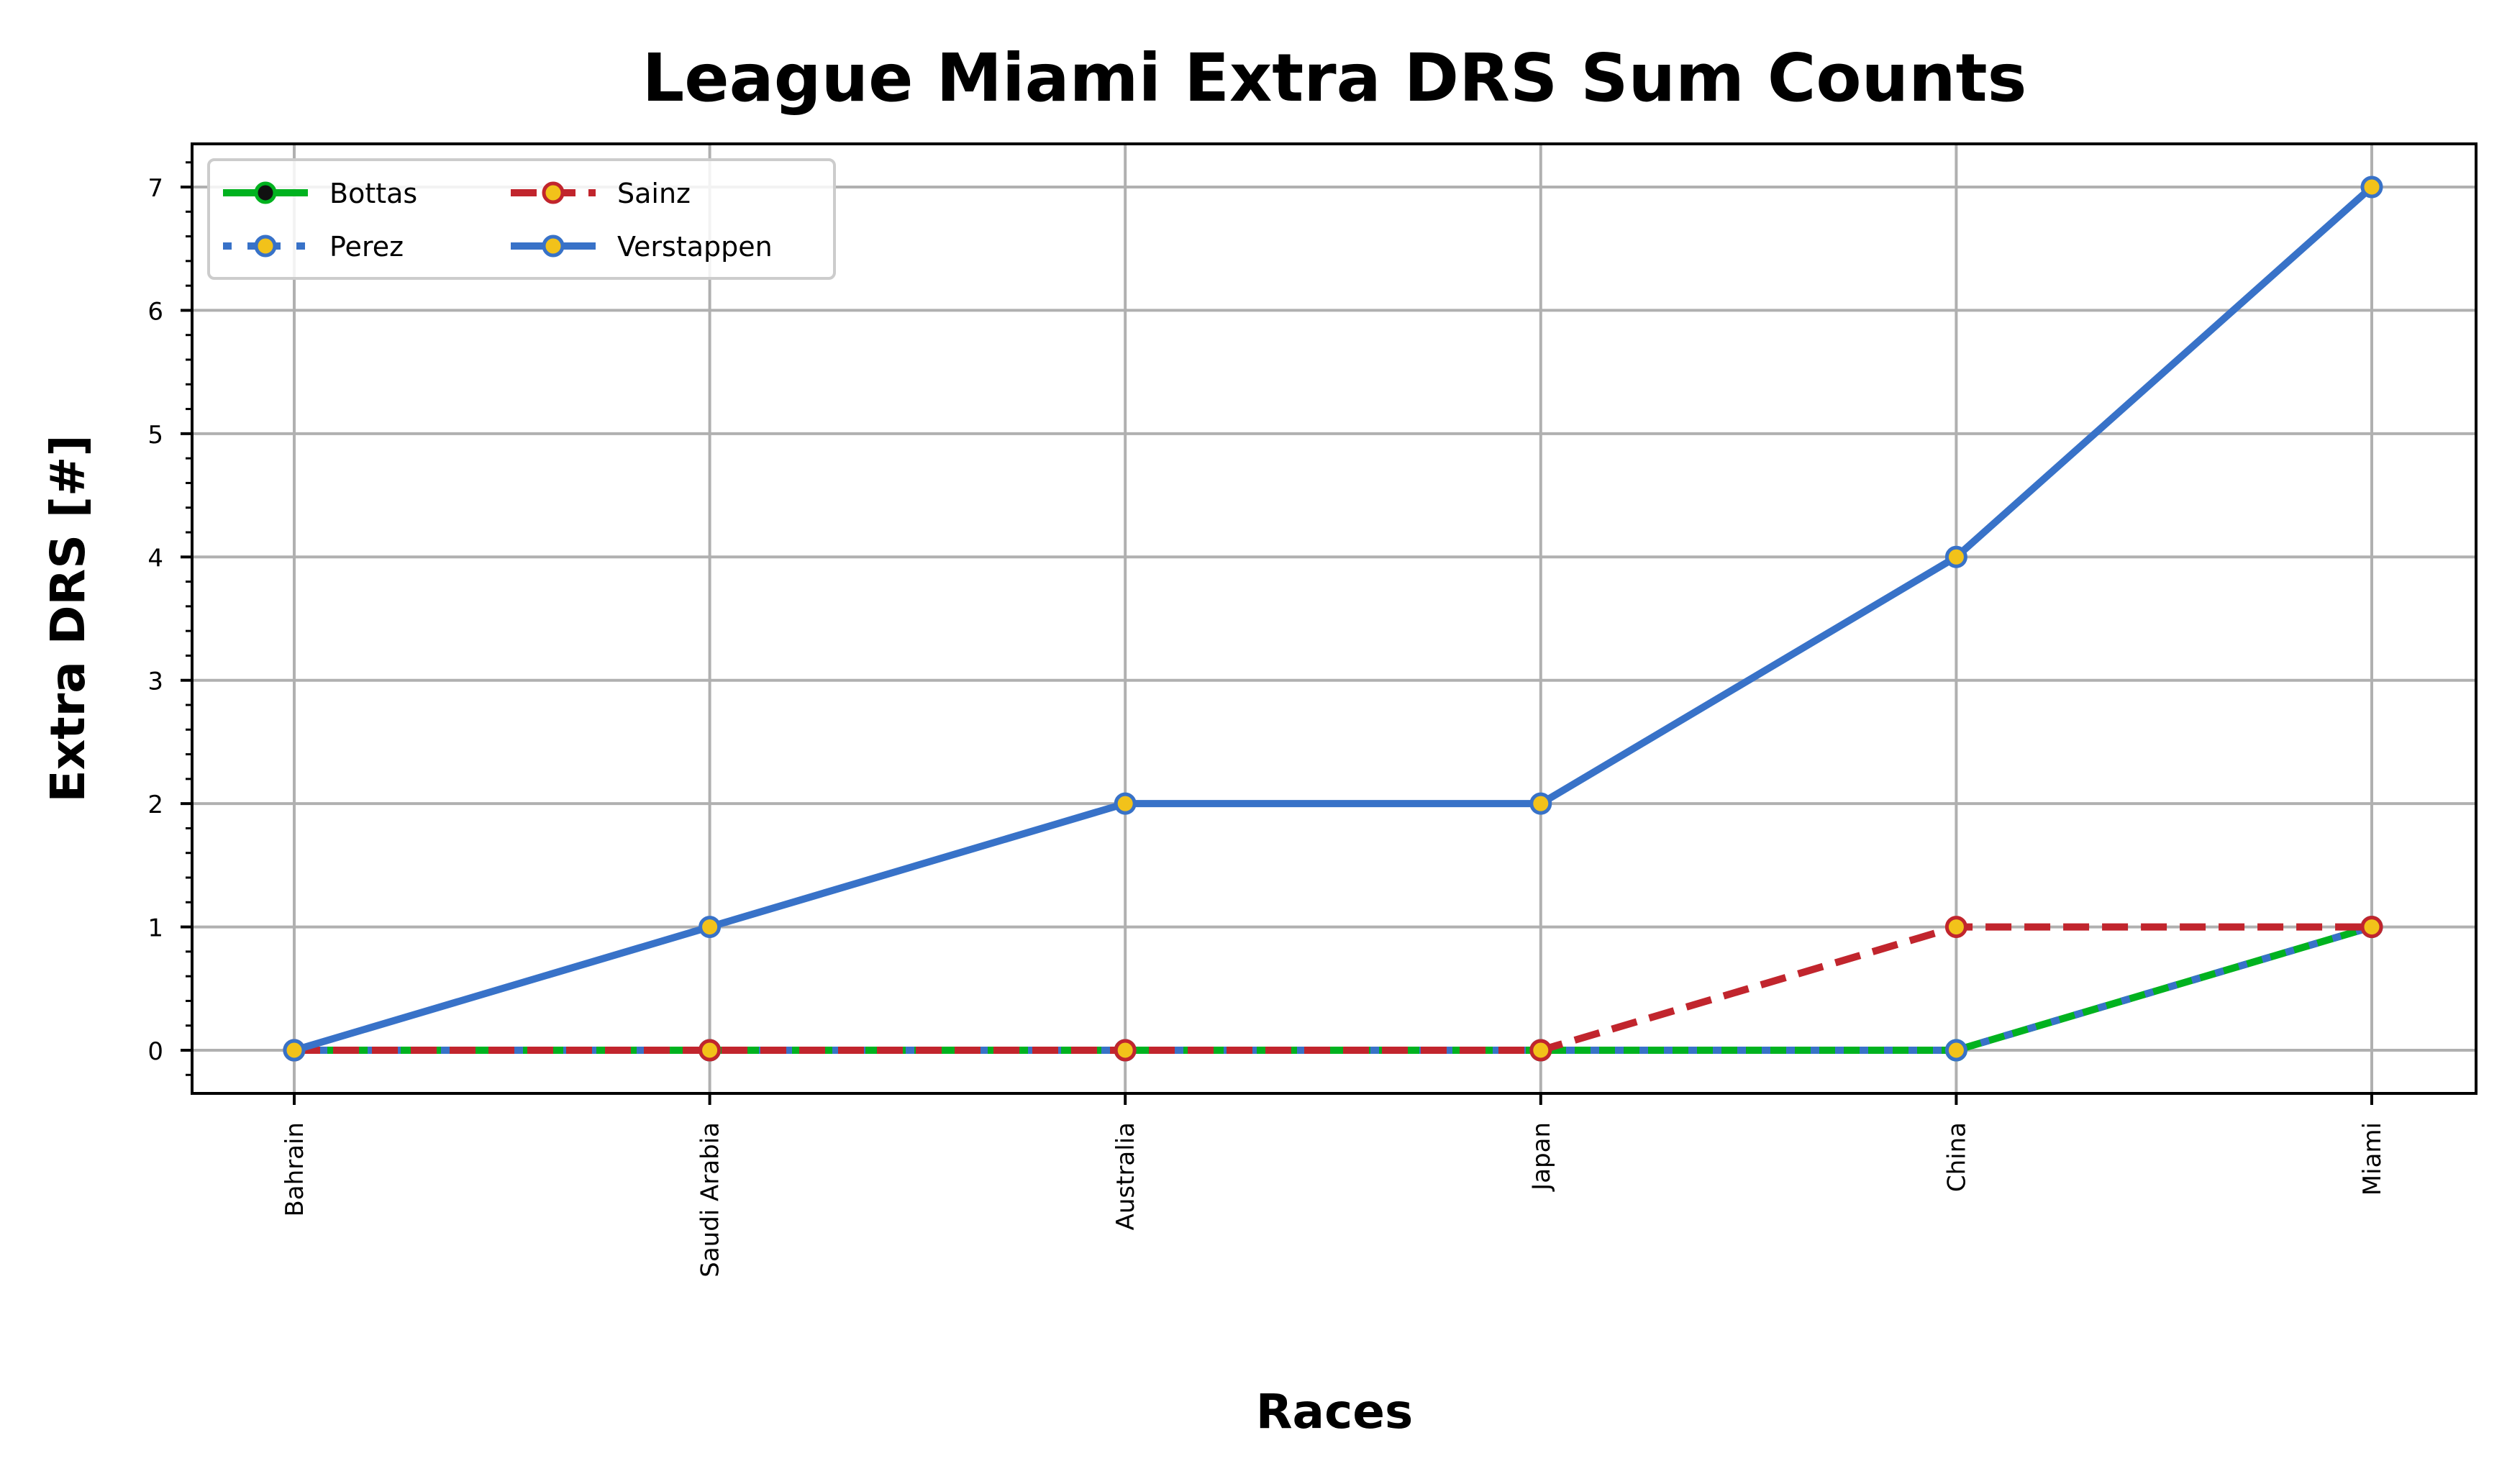 The image size is (2507, 1484). What do you see at coordinates (1335, 1411) in the screenshot?
I see `x-axis-label: Races` at bounding box center [1335, 1411].